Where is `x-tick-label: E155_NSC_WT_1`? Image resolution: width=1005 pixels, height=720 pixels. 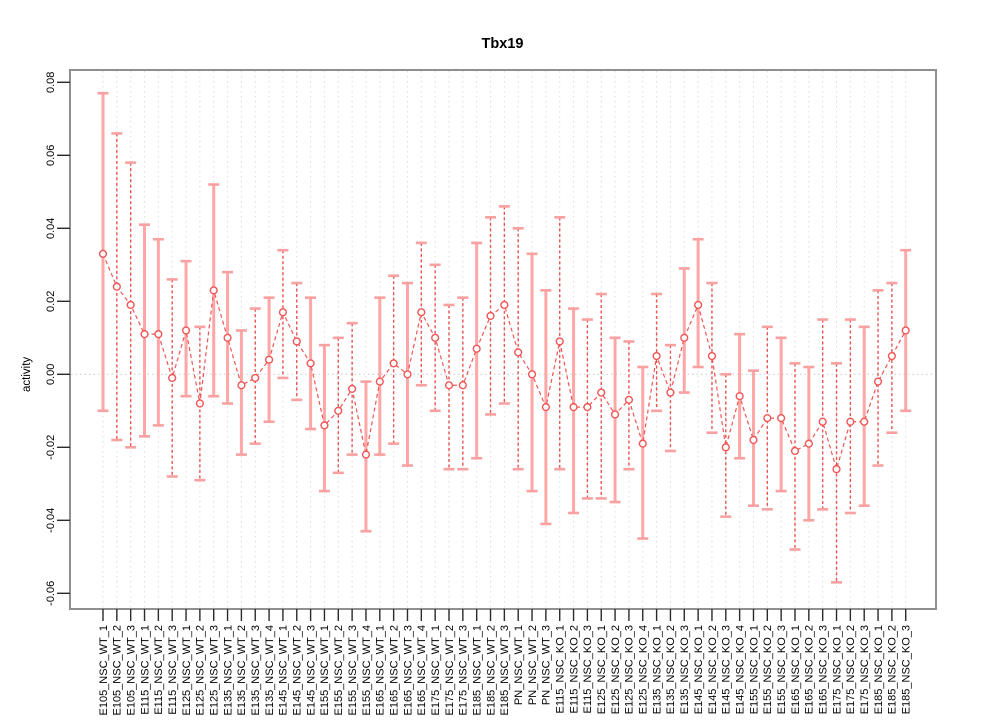 x-tick-label: E155_NSC_WT_1 is located at coordinates (325, 670).